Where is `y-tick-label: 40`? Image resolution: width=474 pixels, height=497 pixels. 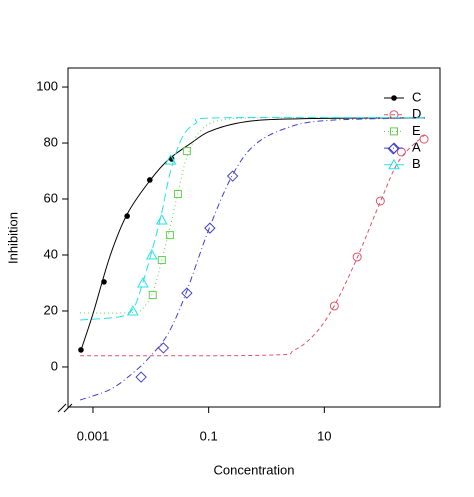 y-tick-label: 40 is located at coordinates (51, 253).